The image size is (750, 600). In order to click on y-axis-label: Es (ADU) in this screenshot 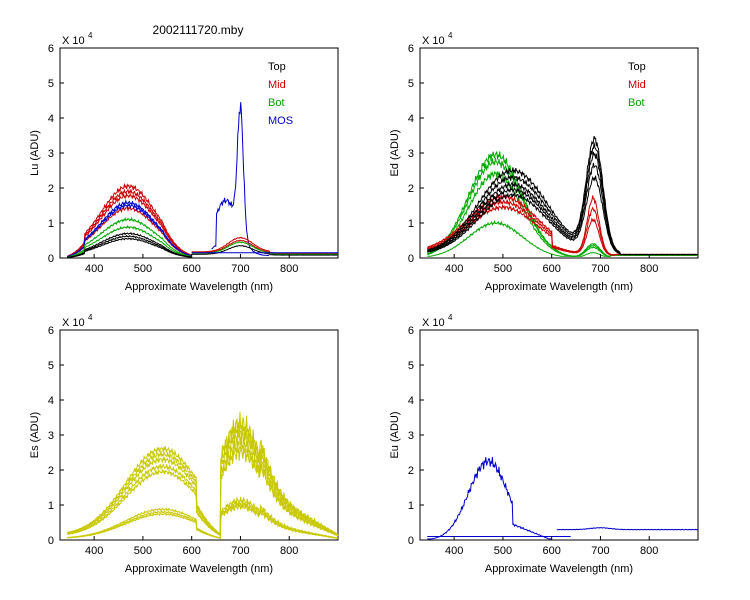, I will do `click(35, 435)`.